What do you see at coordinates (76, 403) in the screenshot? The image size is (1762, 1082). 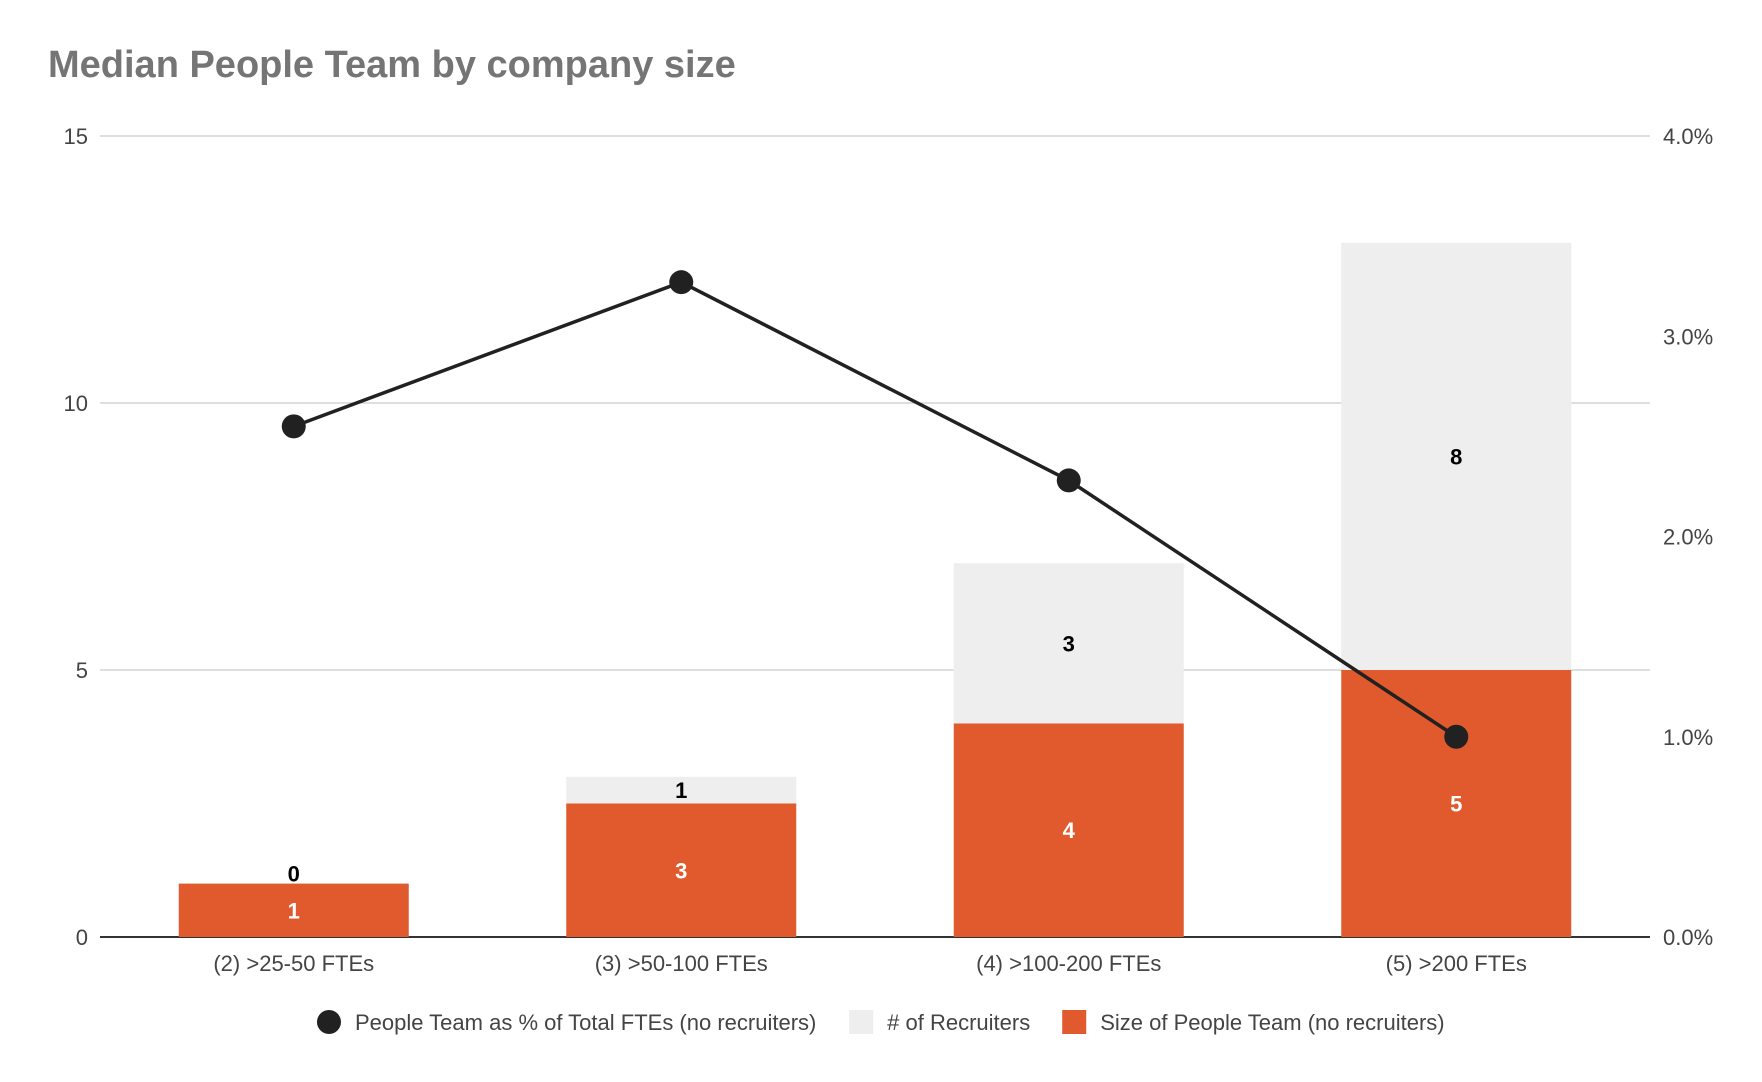 I see `y-left-tick-label: 10` at bounding box center [76, 403].